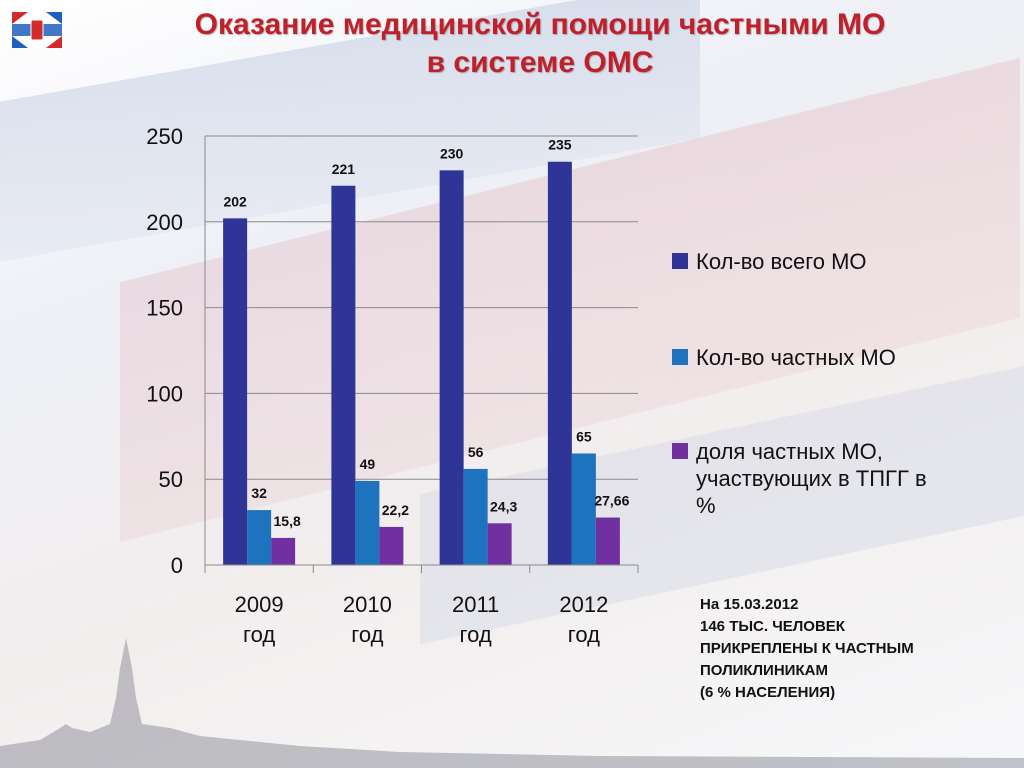  Describe the element at coordinates (235, 201) in the screenshot. I see `data-label: 202` at that location.